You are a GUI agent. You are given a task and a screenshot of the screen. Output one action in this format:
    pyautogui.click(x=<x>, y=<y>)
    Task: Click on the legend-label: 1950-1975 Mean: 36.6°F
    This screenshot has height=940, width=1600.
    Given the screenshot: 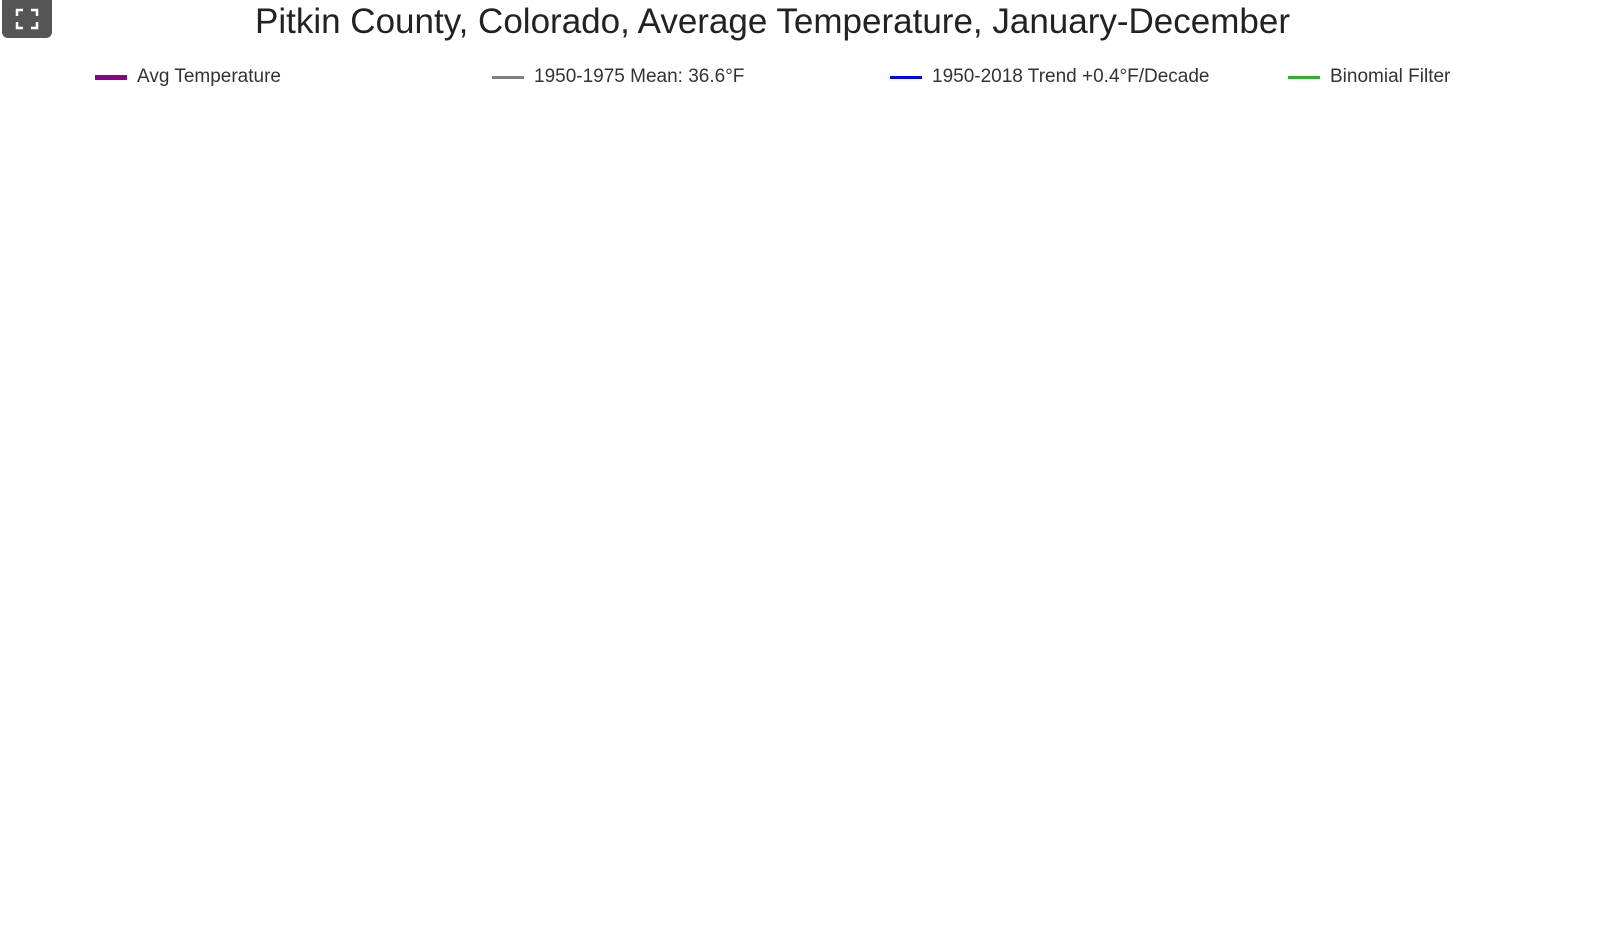 What is the action you would take?
    pyautogui.click(x=639, y=76)
    